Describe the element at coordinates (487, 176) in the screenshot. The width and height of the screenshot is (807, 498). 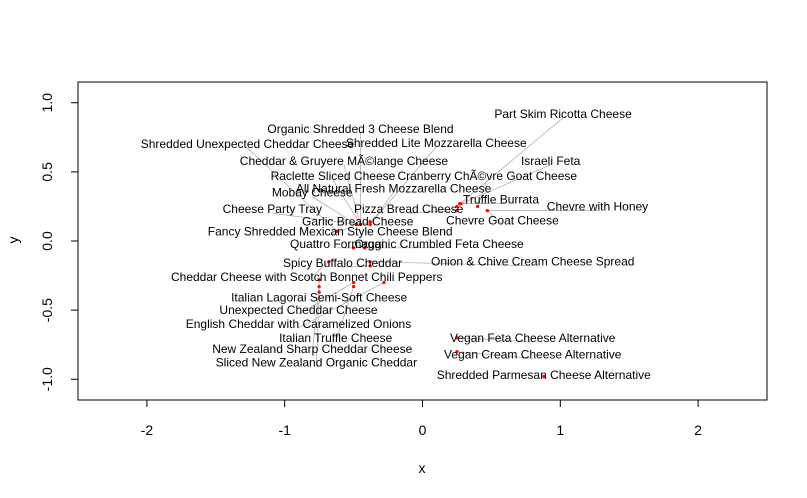
I see `point-label: Cranberry ChÃ©vre Goat Cheese` at that location.